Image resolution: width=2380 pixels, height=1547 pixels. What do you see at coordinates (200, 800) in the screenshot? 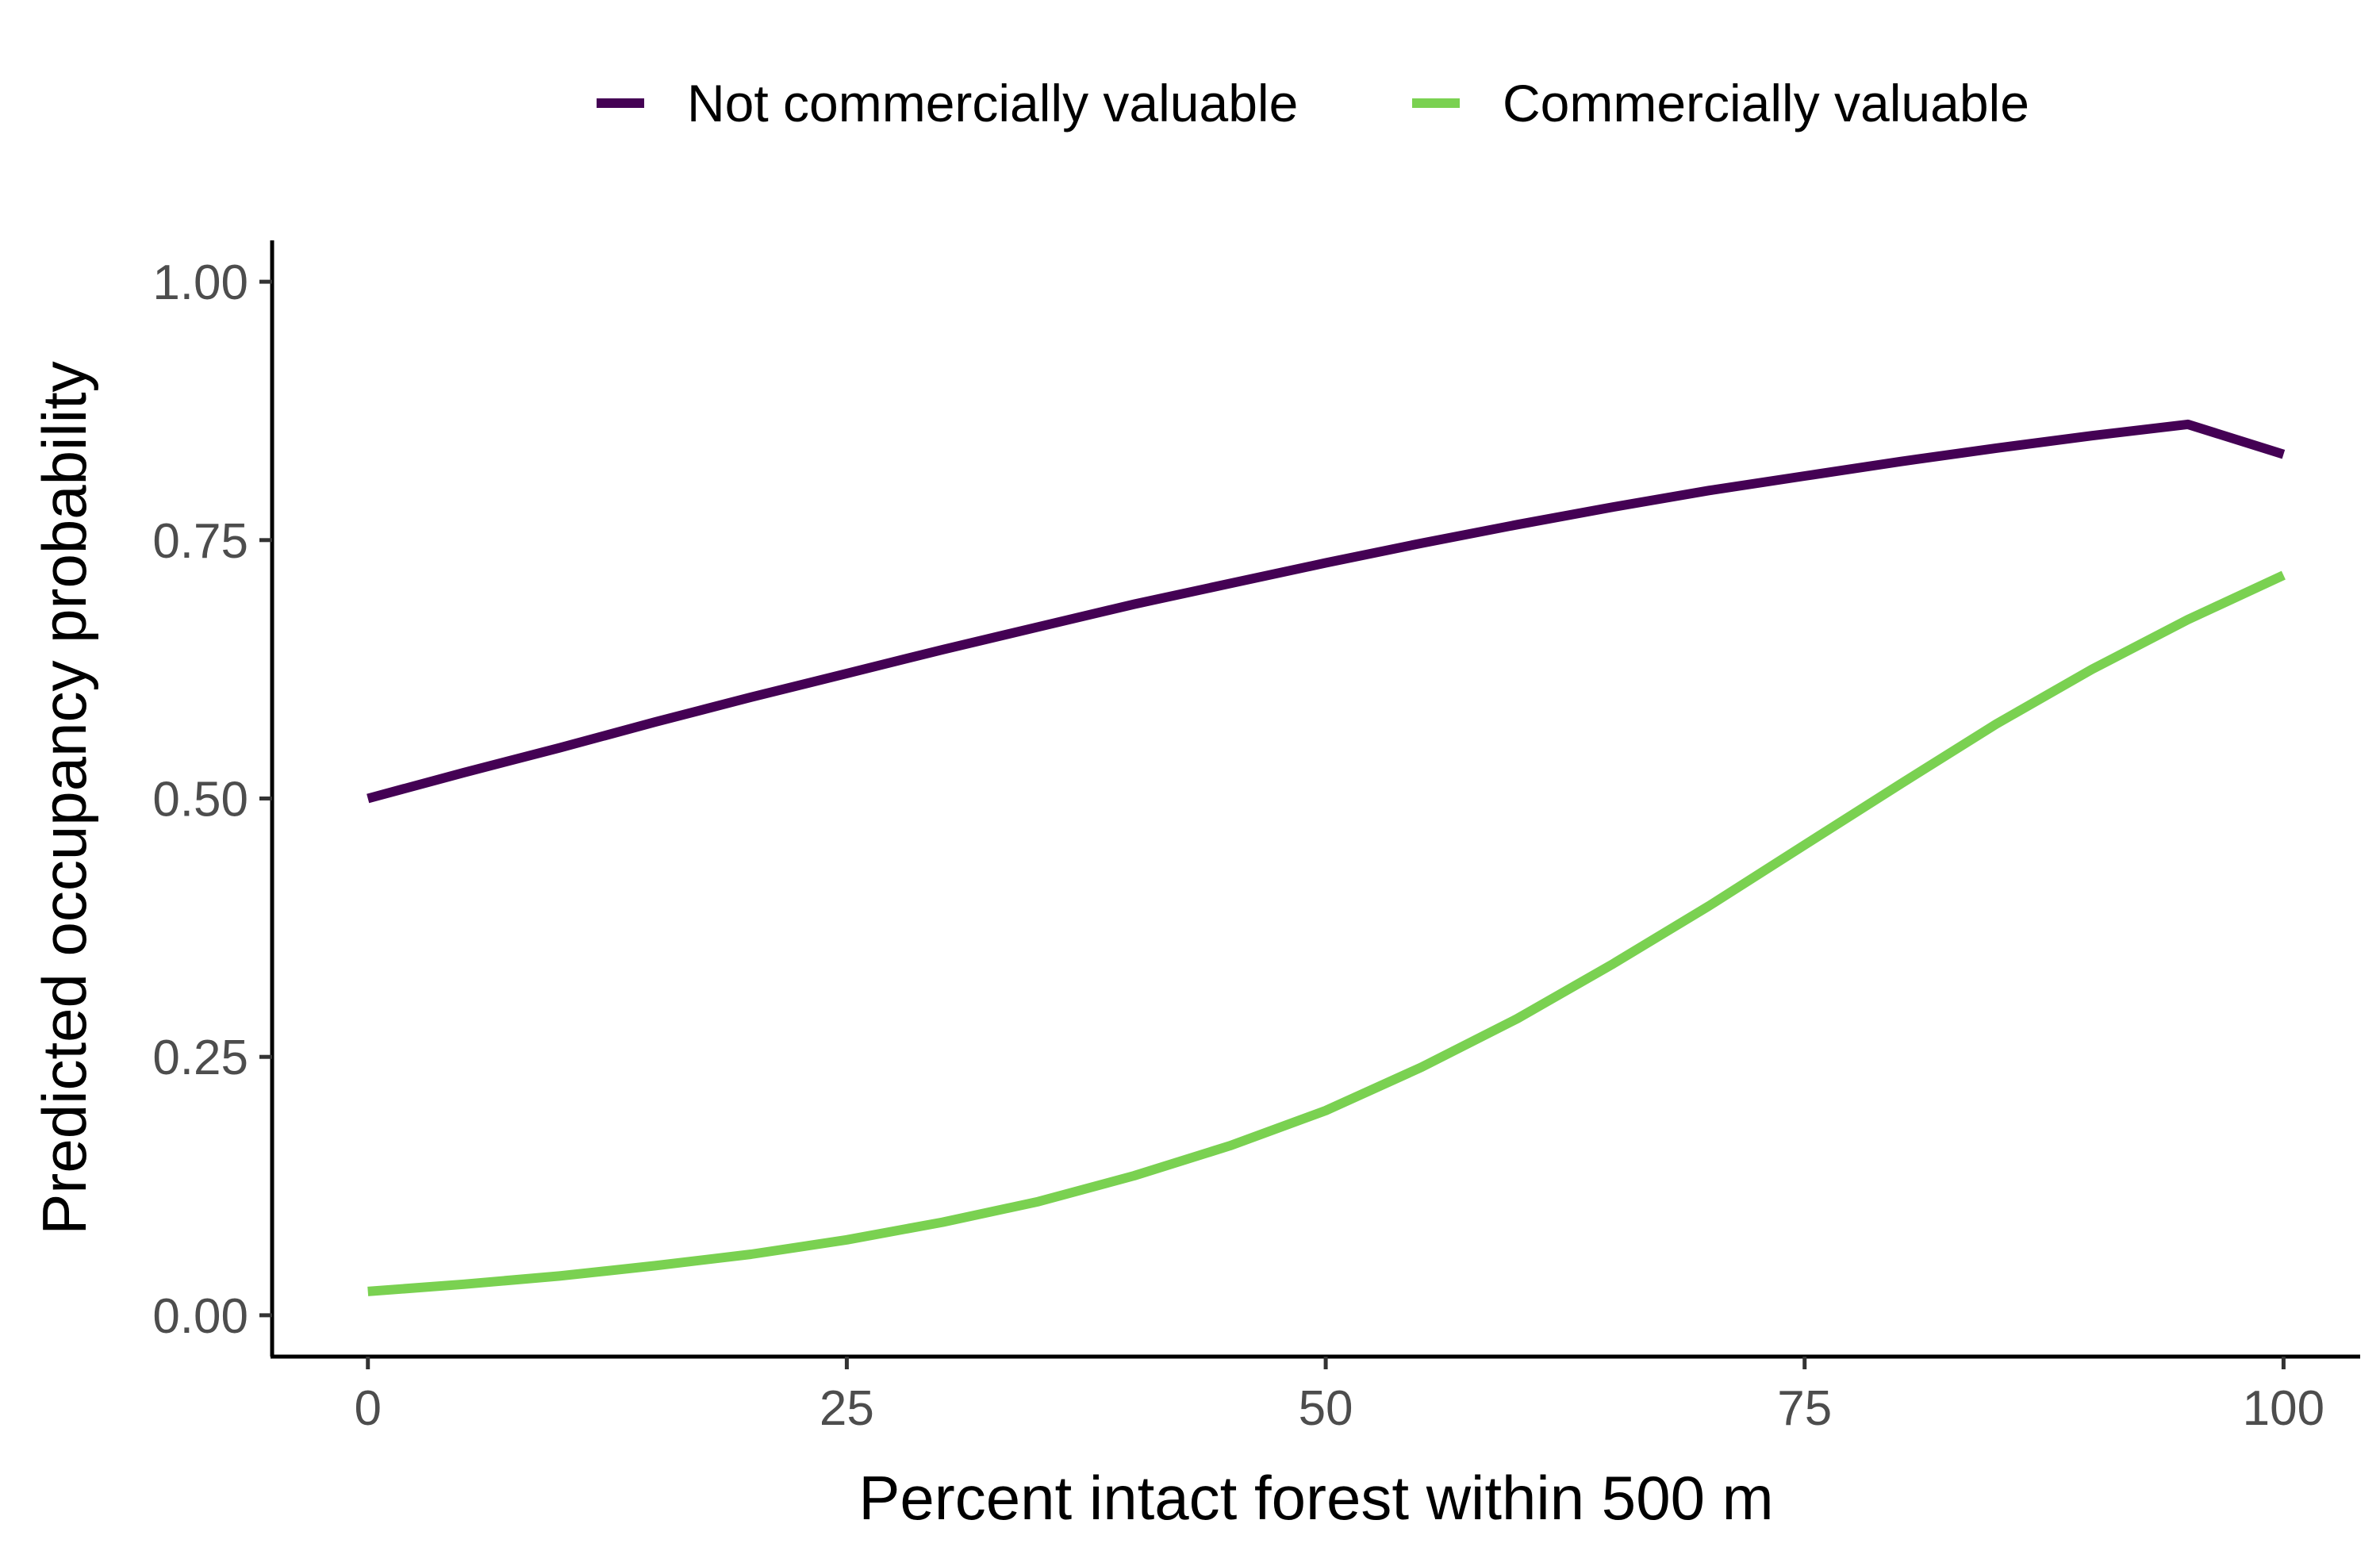
I see `y-tick-label: 0.50` at bounding box center [200, 800].